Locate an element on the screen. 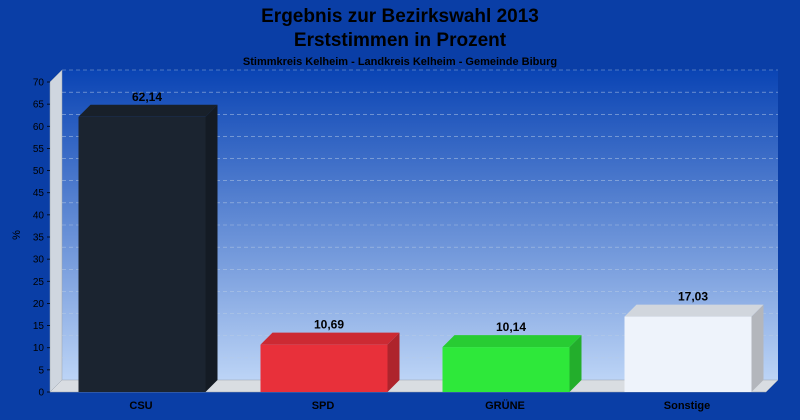 The image size is (800, 420). chart-title: Ergebnis zur Bezirkswahl 2013 is located at coordinates (400, 16).